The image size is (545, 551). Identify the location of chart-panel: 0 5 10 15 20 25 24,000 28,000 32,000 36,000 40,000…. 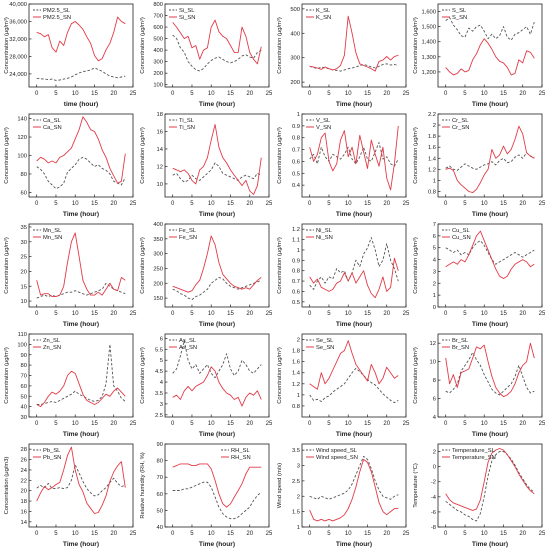
(69, 56).